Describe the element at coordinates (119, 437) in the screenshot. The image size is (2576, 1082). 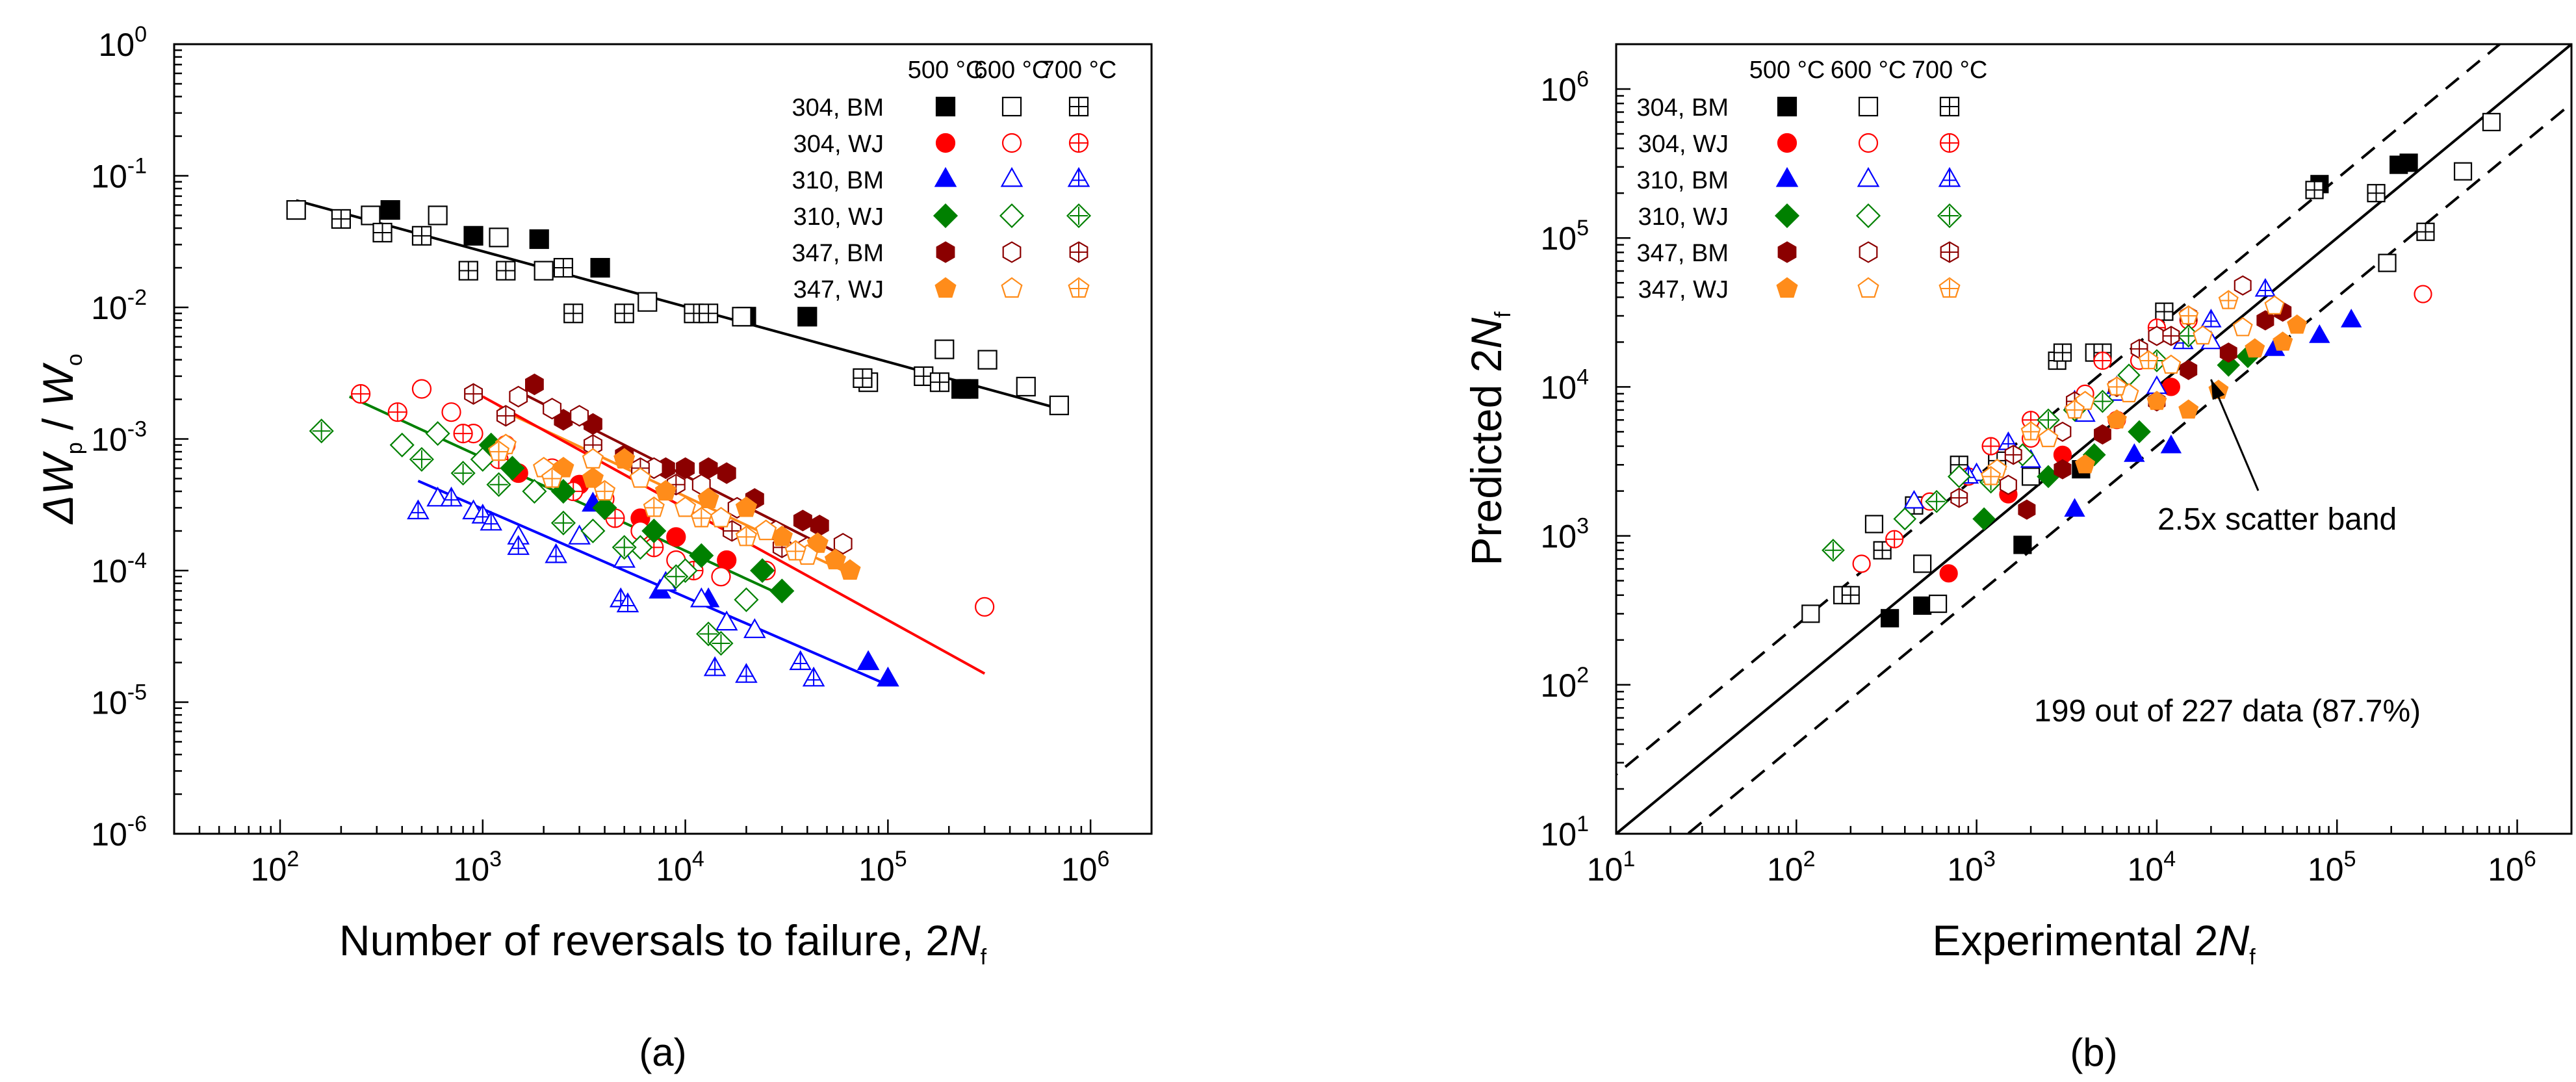
I see `panel-a-y-tick-label: 10⁻³` at that location.